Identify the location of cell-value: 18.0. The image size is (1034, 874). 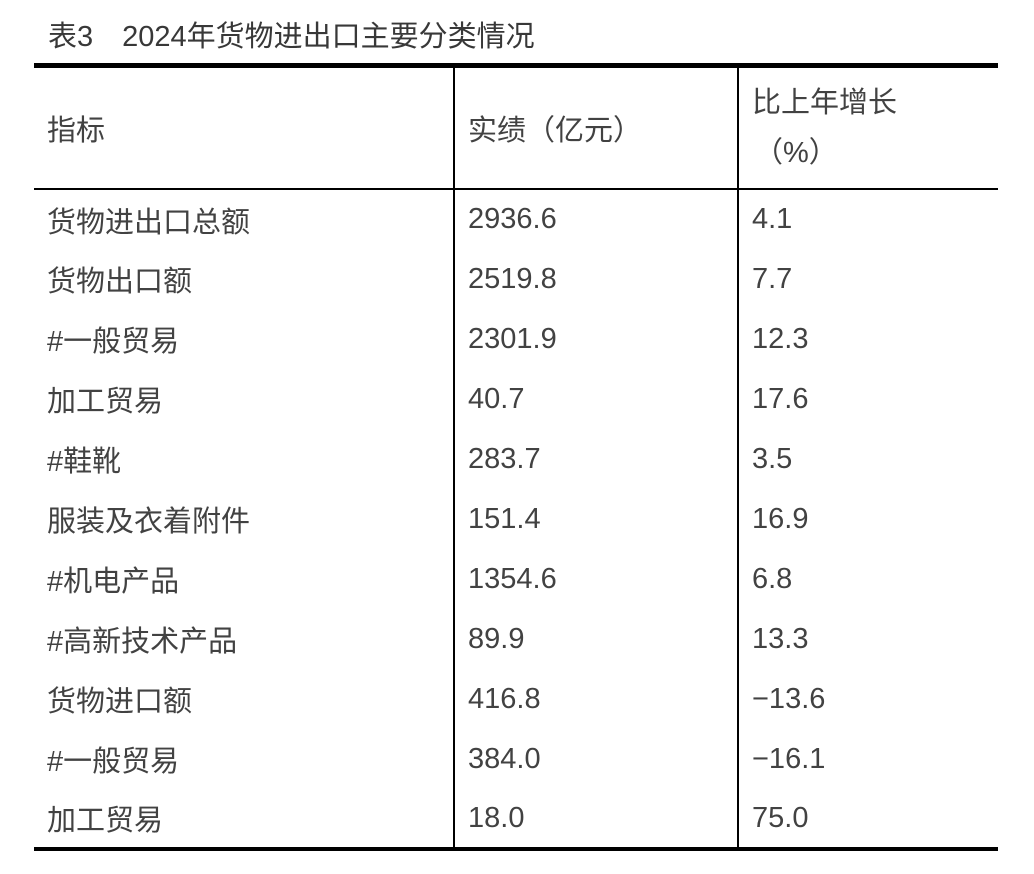
(595, 819).